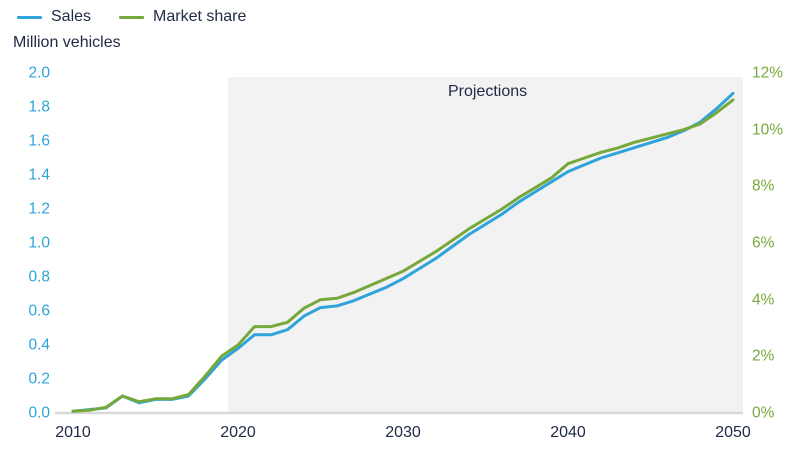 This screenshot has height=461, width=800. I want to click on left-axis-tick-label: 1.6, so click(39, 141).